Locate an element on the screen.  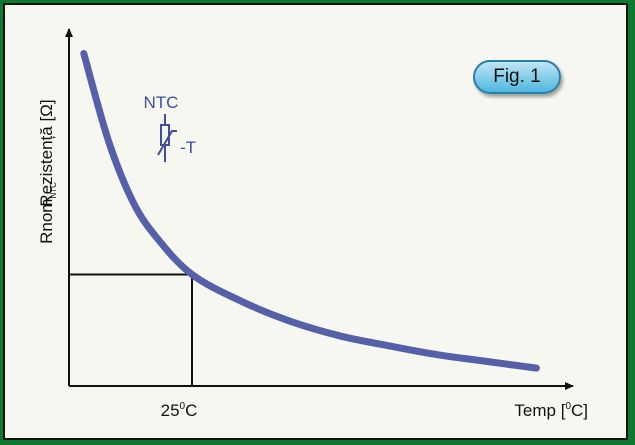
ntc-symbol-suffix: -T is located at coordinates (188, 147).